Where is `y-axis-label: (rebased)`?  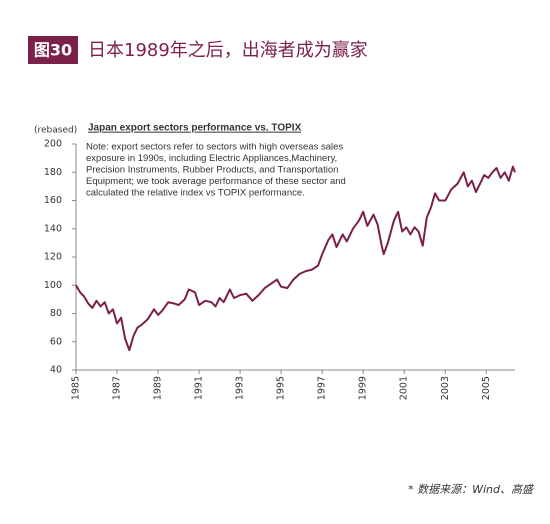
y-axis-label: (rebased) is located at coordinates (55, 131).